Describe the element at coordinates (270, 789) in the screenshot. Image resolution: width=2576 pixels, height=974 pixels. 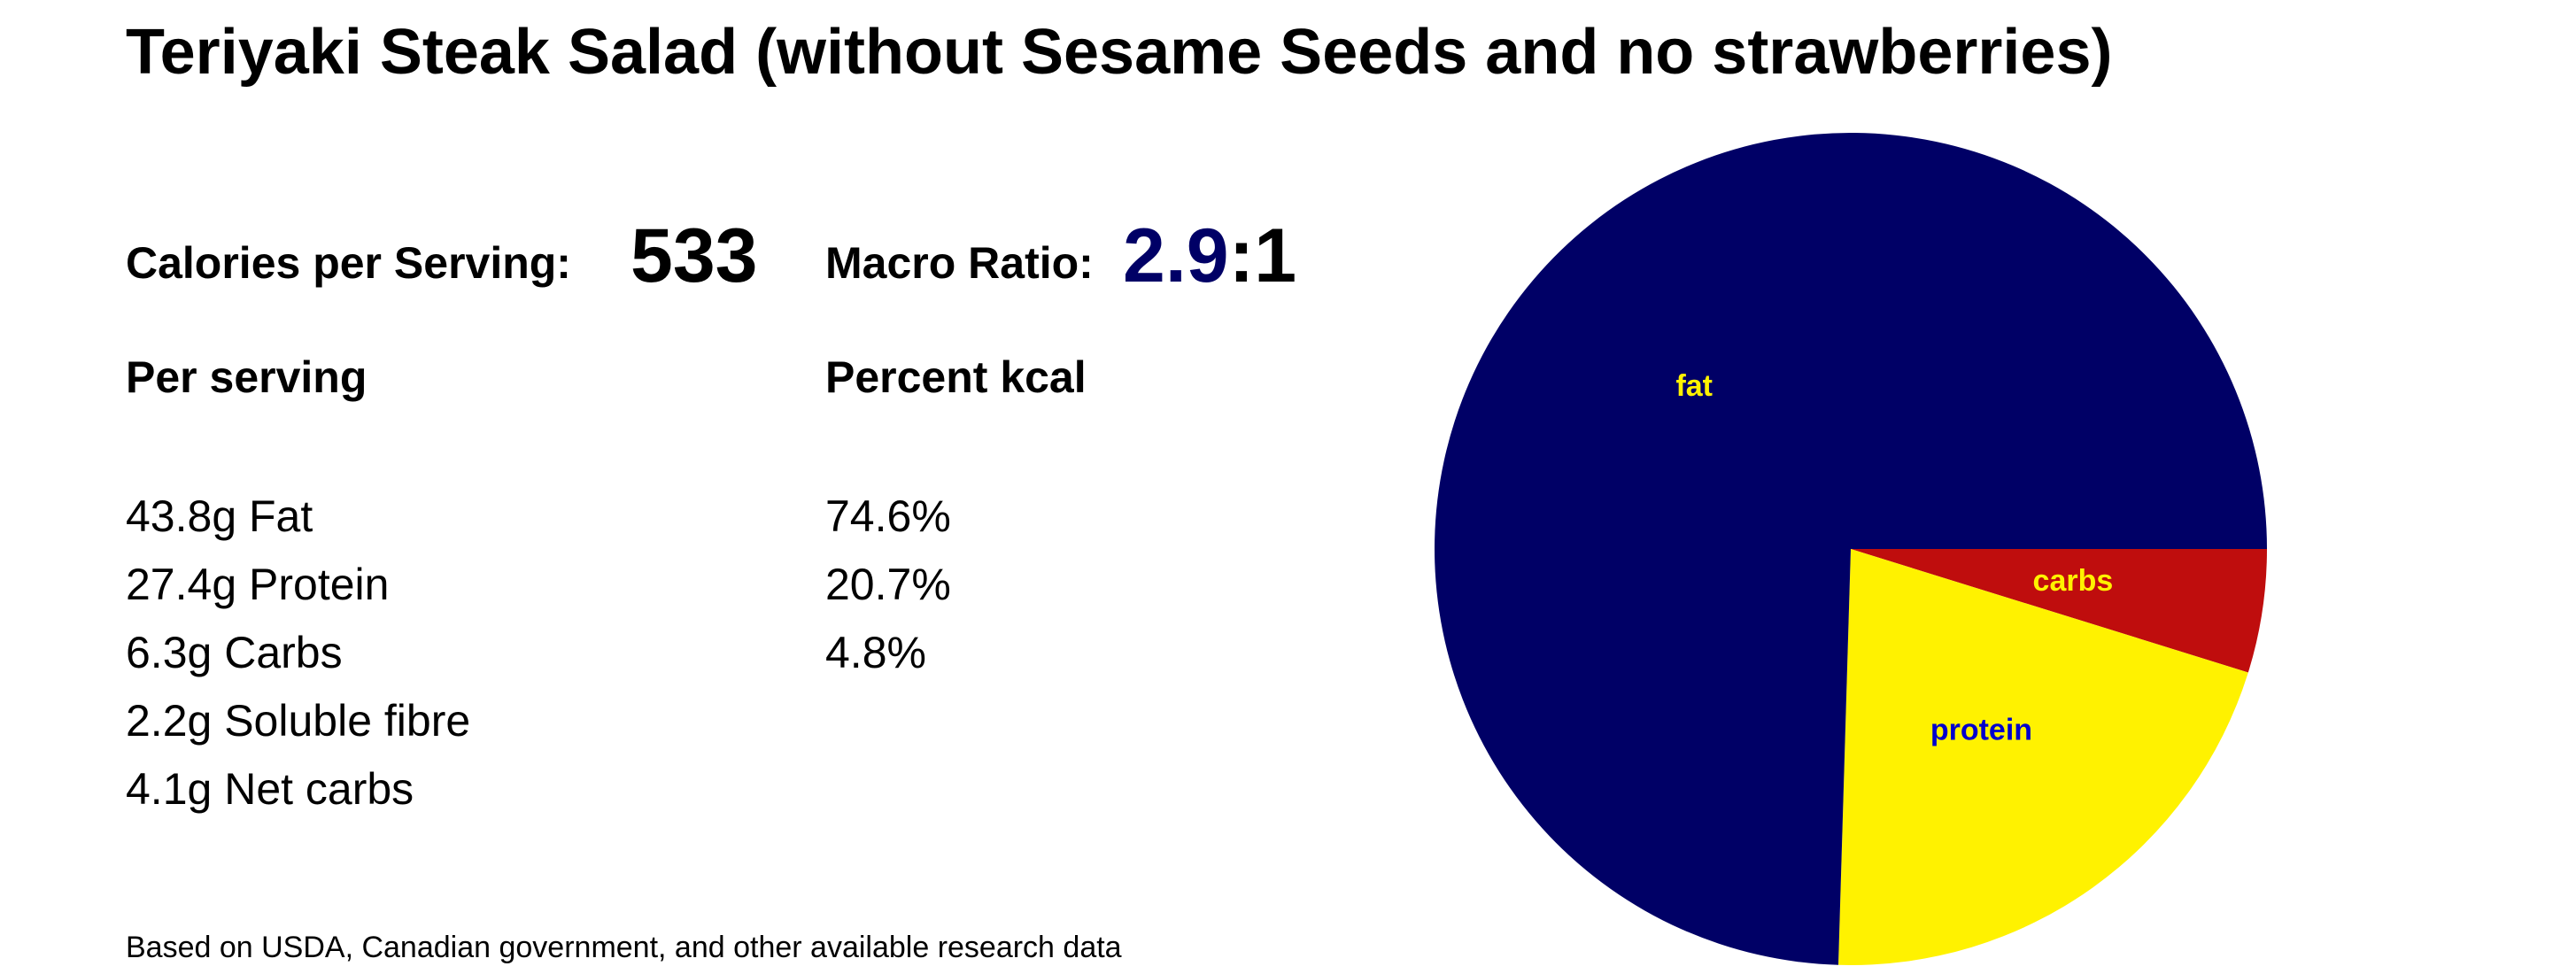
I see `nutrient-net-carbs: 4.1g Net carbs` at that location.